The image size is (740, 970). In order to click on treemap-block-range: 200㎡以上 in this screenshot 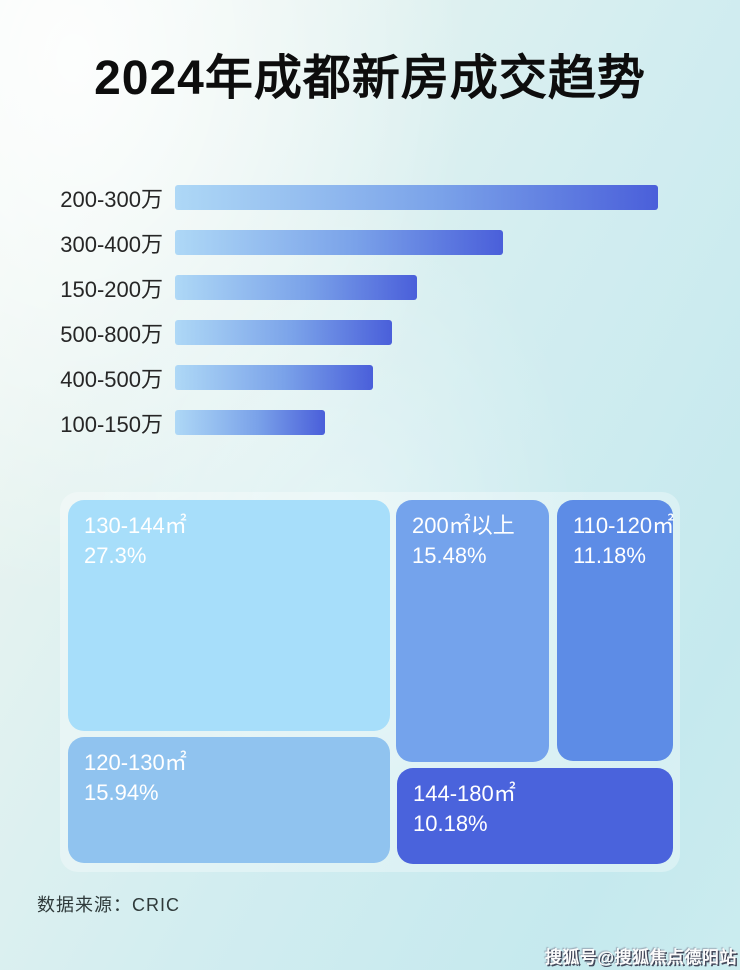, I will do `click(463, 525)`.